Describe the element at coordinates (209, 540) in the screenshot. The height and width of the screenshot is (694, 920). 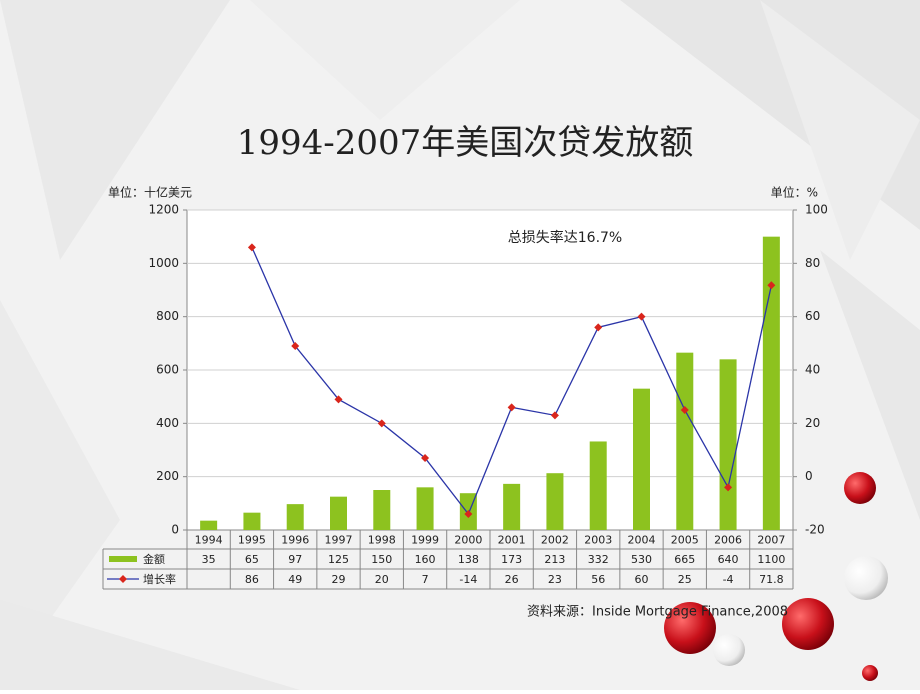
I see `x-tick-label: 1994` at that location.